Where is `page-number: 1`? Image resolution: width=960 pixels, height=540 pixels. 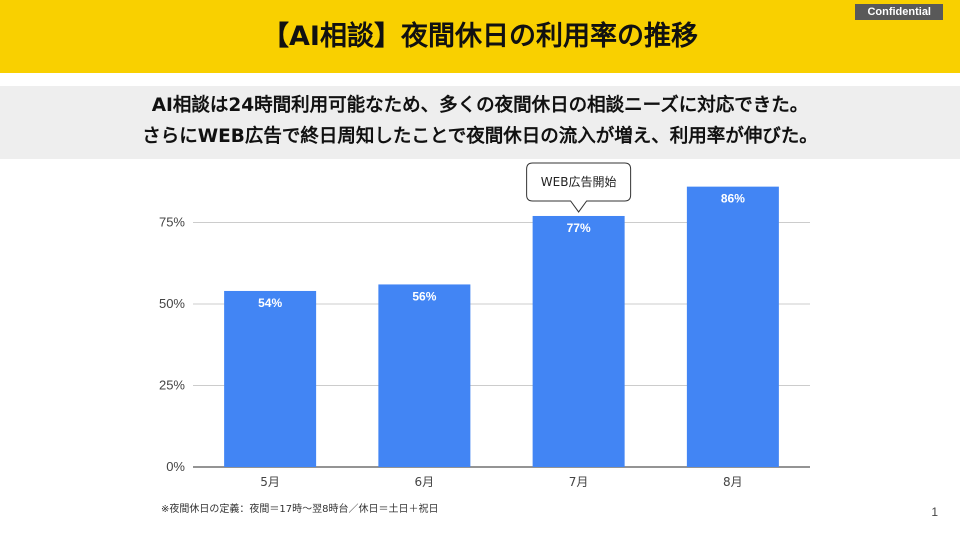 page-number: 1 is located at coordinates (934, 512).